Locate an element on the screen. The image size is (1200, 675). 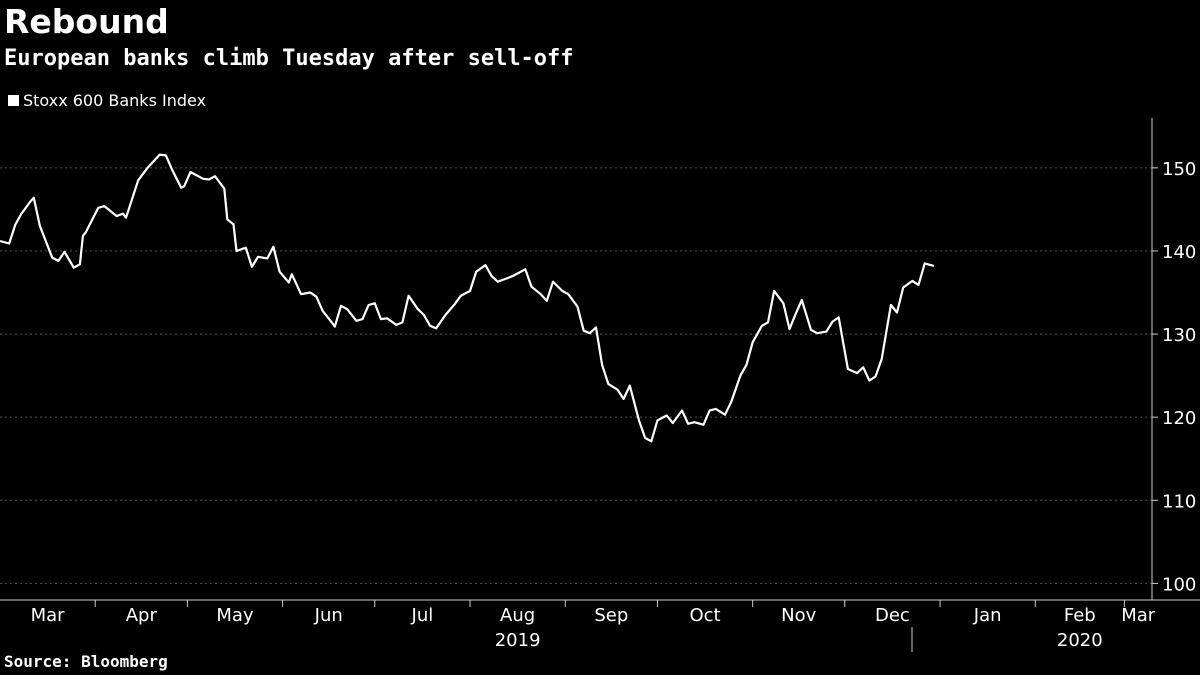
x-year-label-2019: 2019 is located at coordinates (518, 640).